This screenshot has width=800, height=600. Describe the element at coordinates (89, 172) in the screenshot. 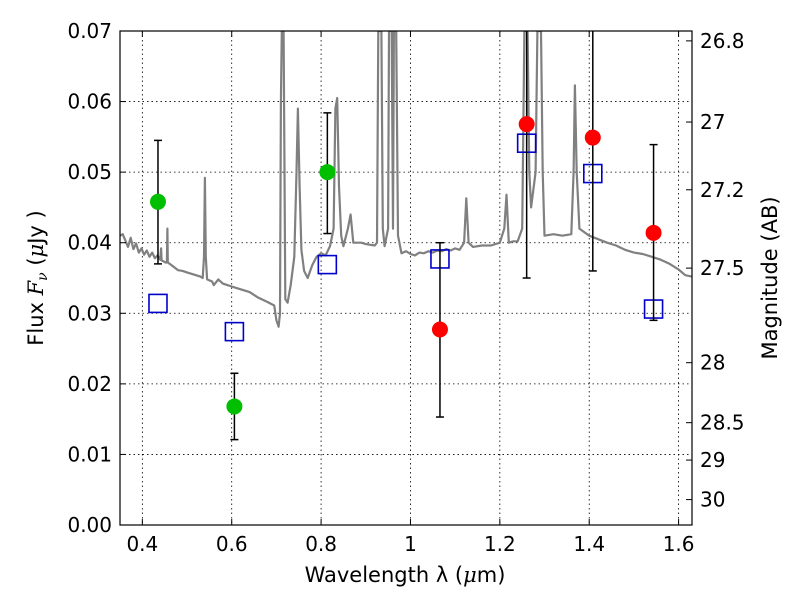

I see `y-tick-label: 0.05` at that location.